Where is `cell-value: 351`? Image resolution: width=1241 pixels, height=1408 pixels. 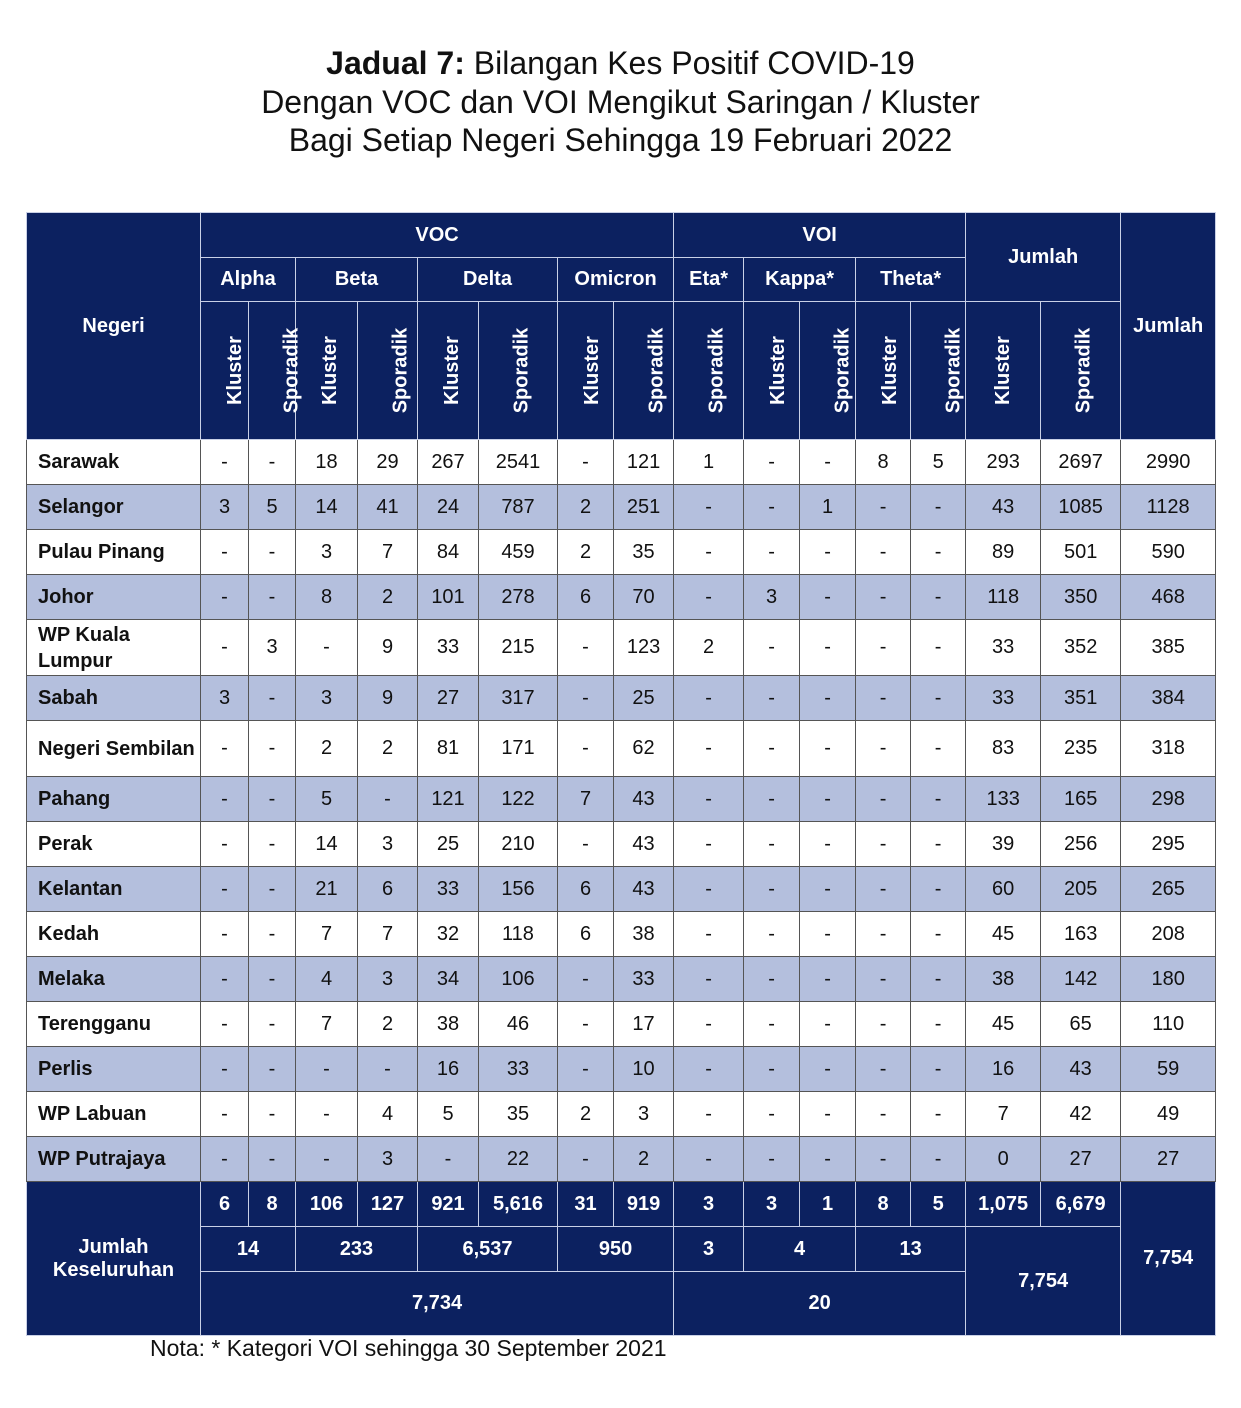
cell-value: 351 is located at coordinates (1081, 698).